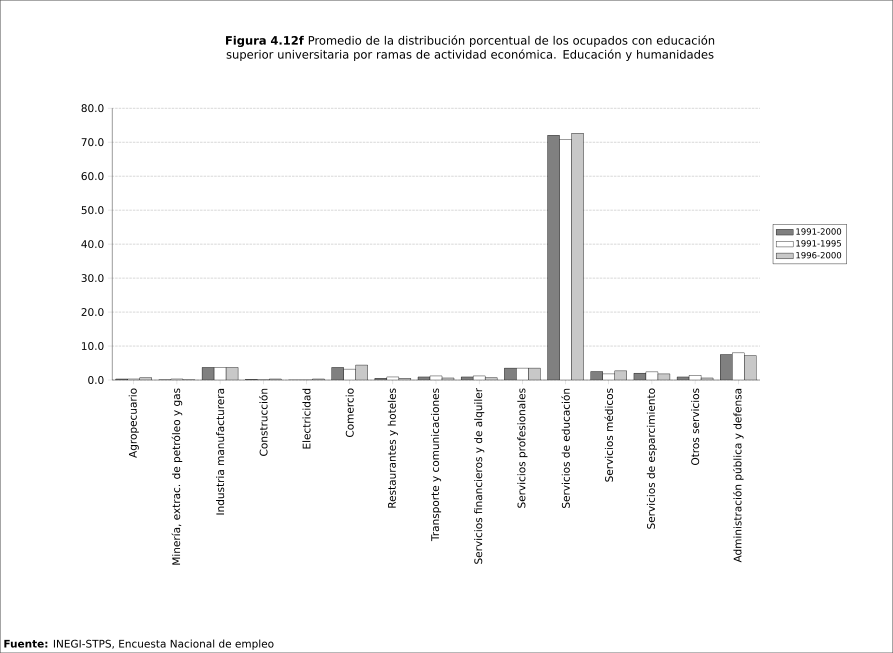 The height and width of the screenshot is (653, 893). Describe the element at coordinates (139, 644) in the screenshot. I see `text: Fuente: INEGI-STPS, Encuesta Nacional de empleo` at that location.